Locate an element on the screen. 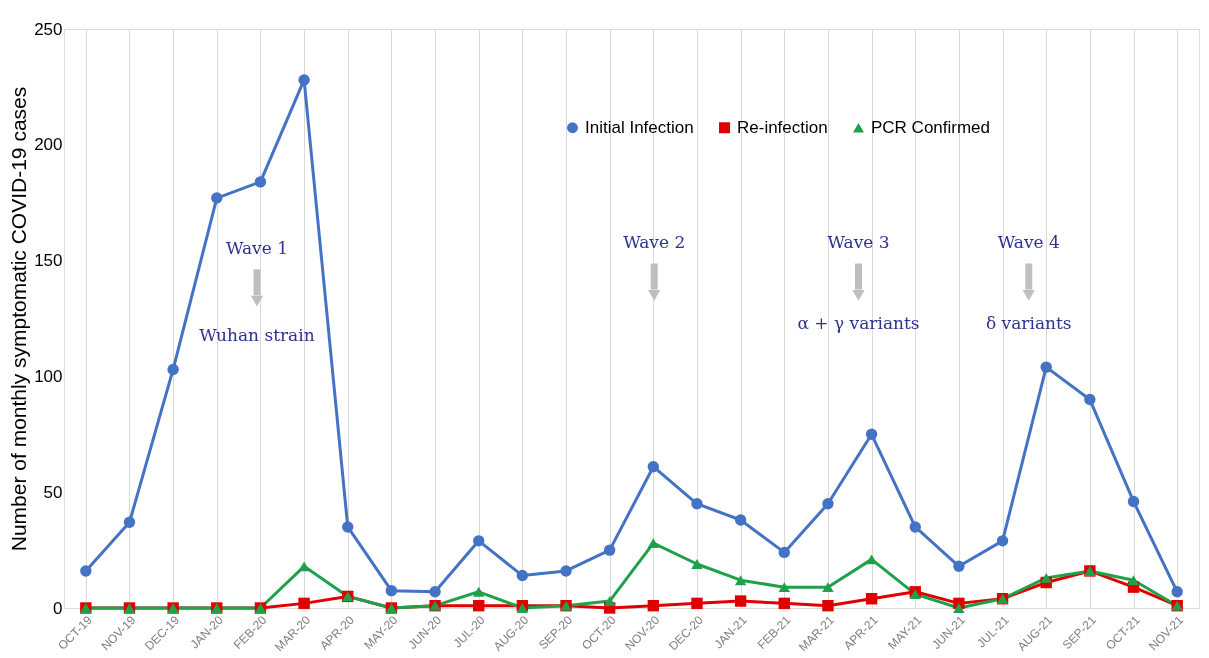 Image resolution: width=1209 pixels, height=658 pixels. annotation: Wave 2 is located at coordinates (654, 242).